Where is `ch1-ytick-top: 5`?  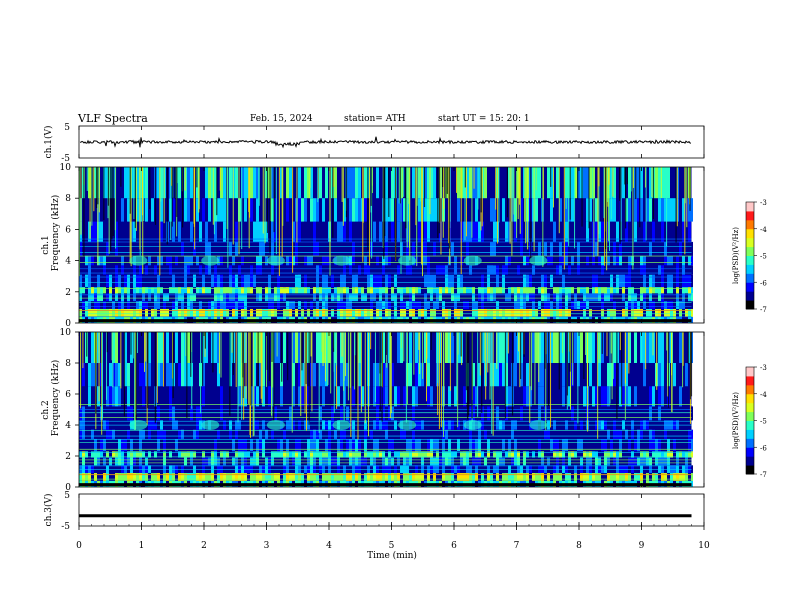
ch1-ytick-top: 5 is located at coordinates (67, 128).